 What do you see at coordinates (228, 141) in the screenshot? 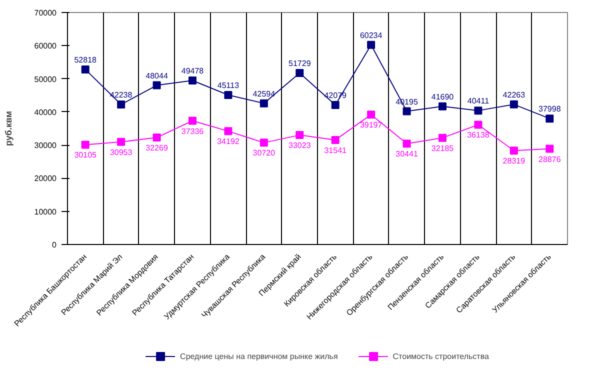
I see `data-label: 34192` at bounding box center [228, 141].